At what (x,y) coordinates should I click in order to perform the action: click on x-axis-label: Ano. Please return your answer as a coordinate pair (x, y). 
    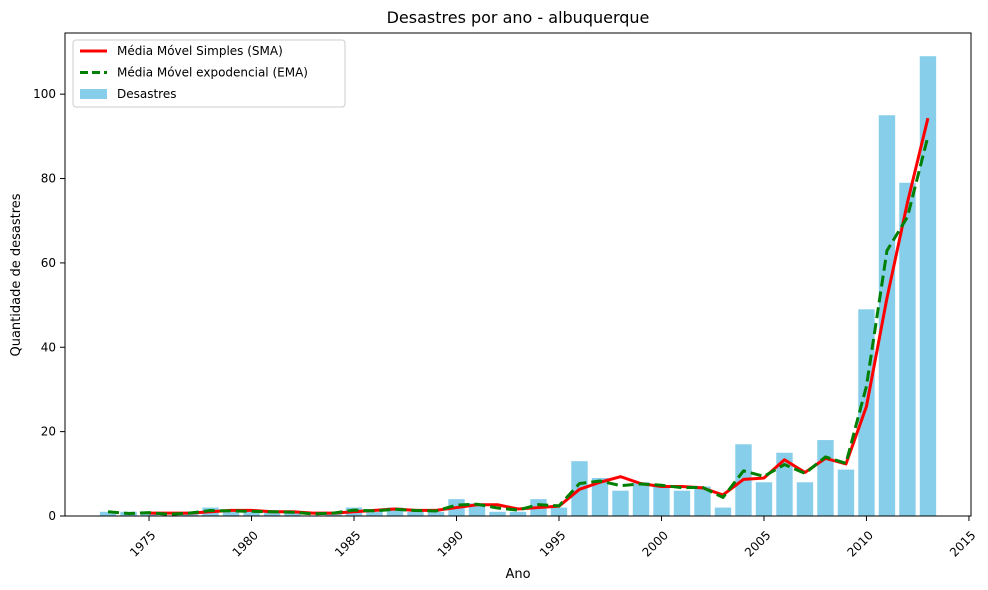
    Looking at the image, I should click on (517, 574).